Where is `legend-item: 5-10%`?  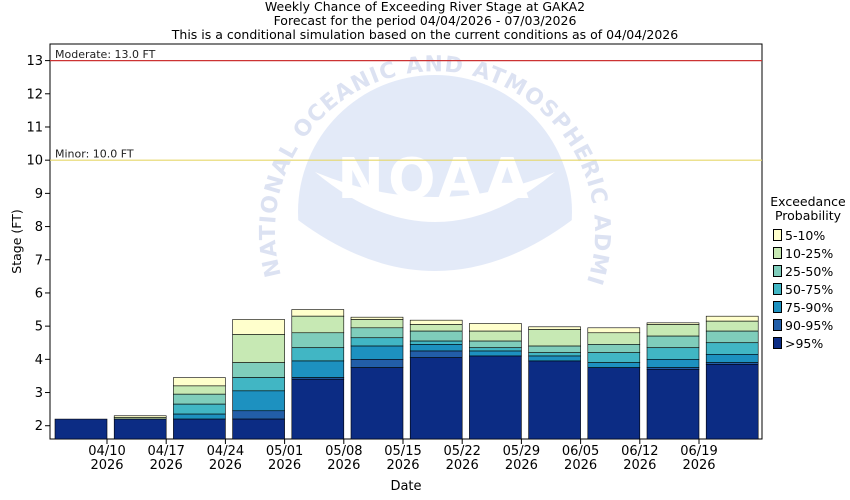
legend-item: 5-10% is located at coordinates (811, 235).